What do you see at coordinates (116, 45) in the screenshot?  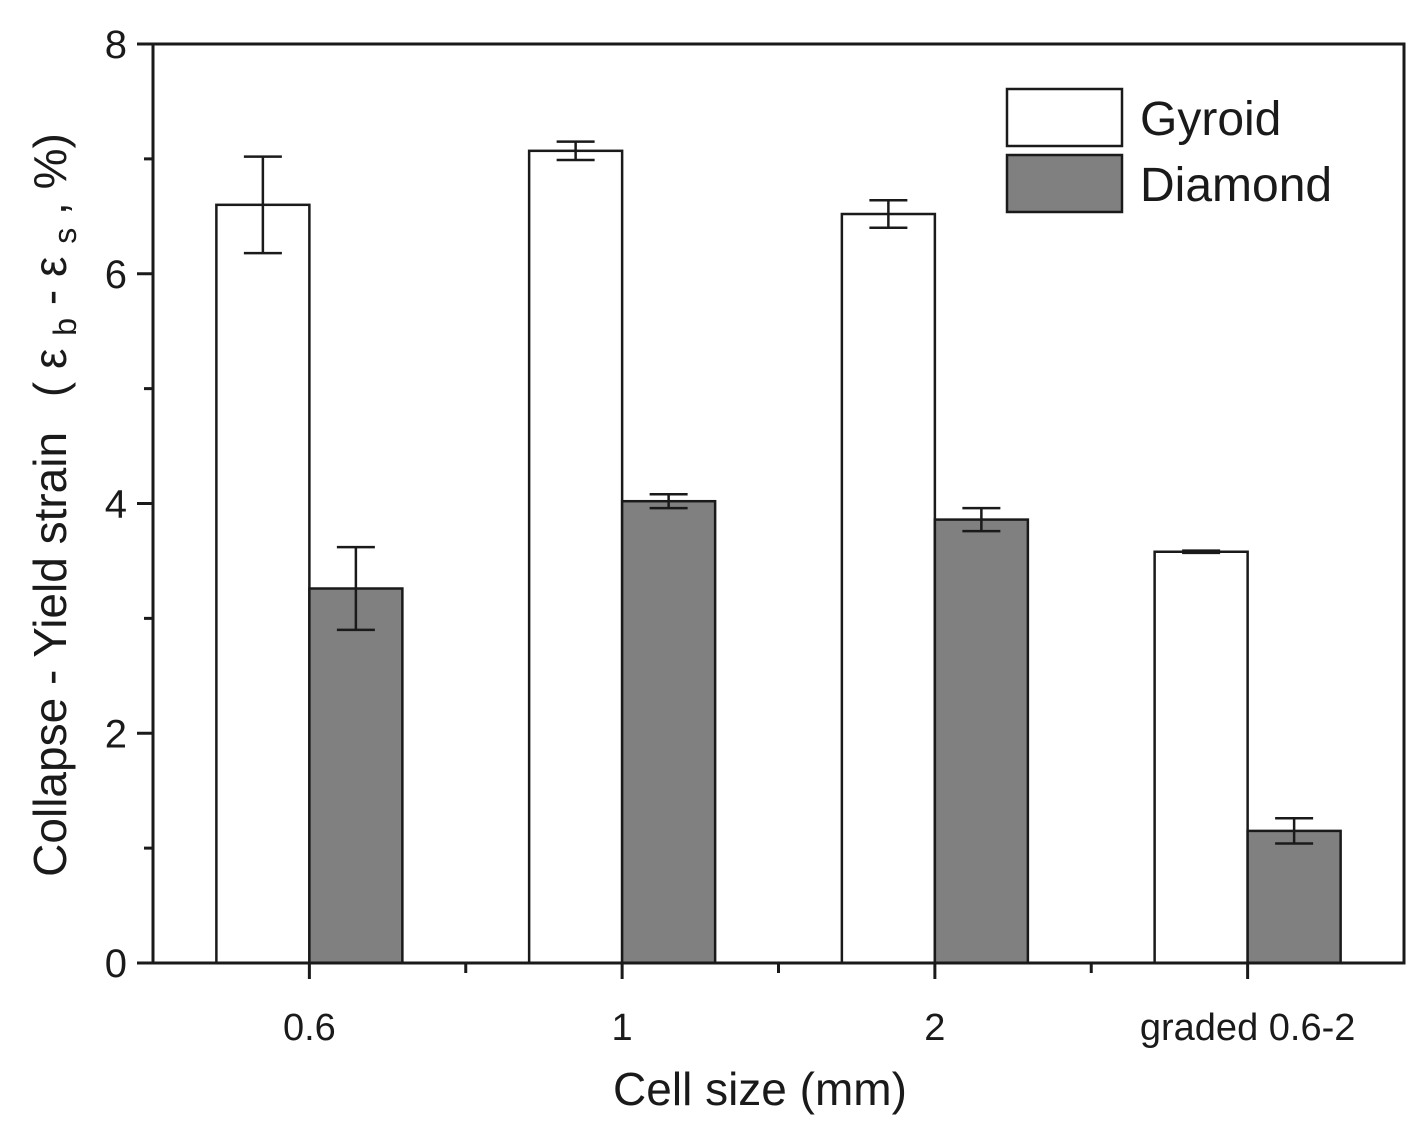 I see `y-tick-label-4: 8` at bounding box center [116, 45].